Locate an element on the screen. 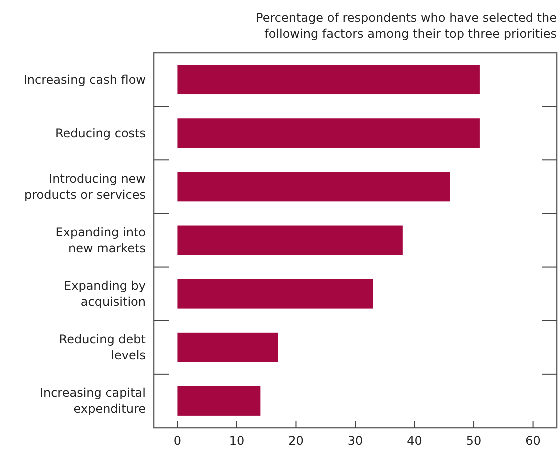  y-tick-label: Expanding into new markets is located at coordinates (101, 241).